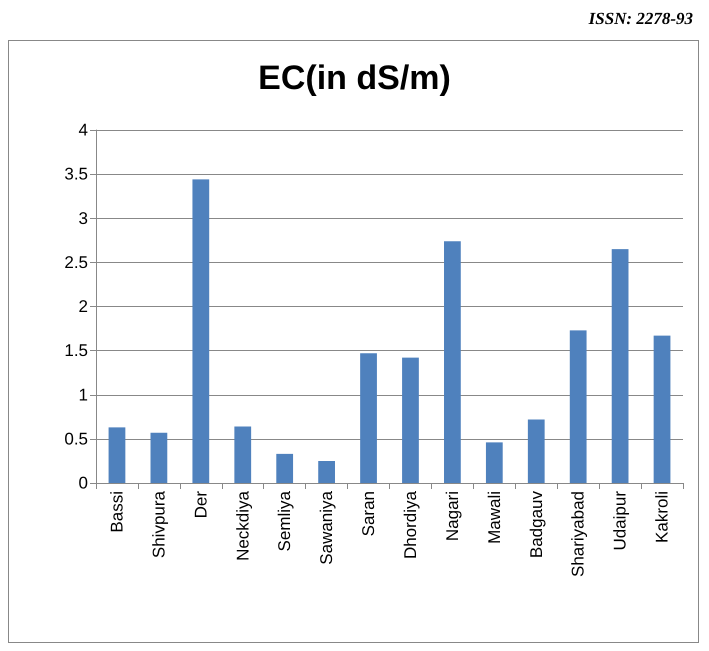 This screenshot has height=651, width=709. What do you see at coordinates (494, 517) in the screenshot?
I see `x-tick-label: Mawali` at bounding box center [494, 517].